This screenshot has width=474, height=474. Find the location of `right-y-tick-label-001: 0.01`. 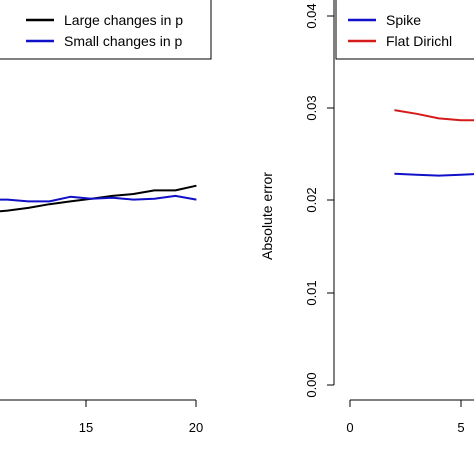

right-y-tick-label-001: 0.01 is located at coordinates (311, 292).